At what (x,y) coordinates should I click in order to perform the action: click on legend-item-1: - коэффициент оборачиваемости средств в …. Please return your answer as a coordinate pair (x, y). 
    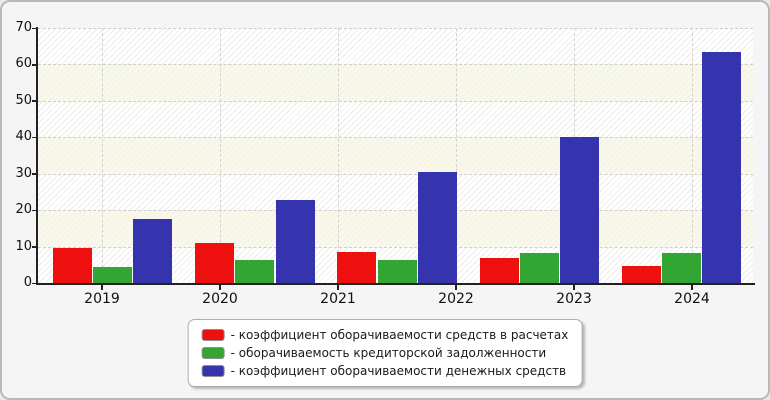
    Looking at the image, I should click on (385, 335).